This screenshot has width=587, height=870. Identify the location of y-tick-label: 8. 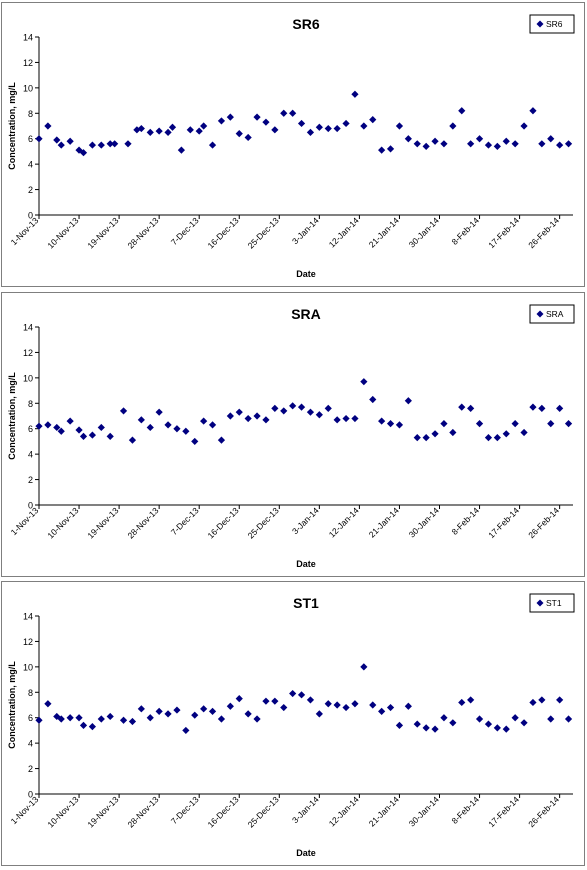
(30, 114).